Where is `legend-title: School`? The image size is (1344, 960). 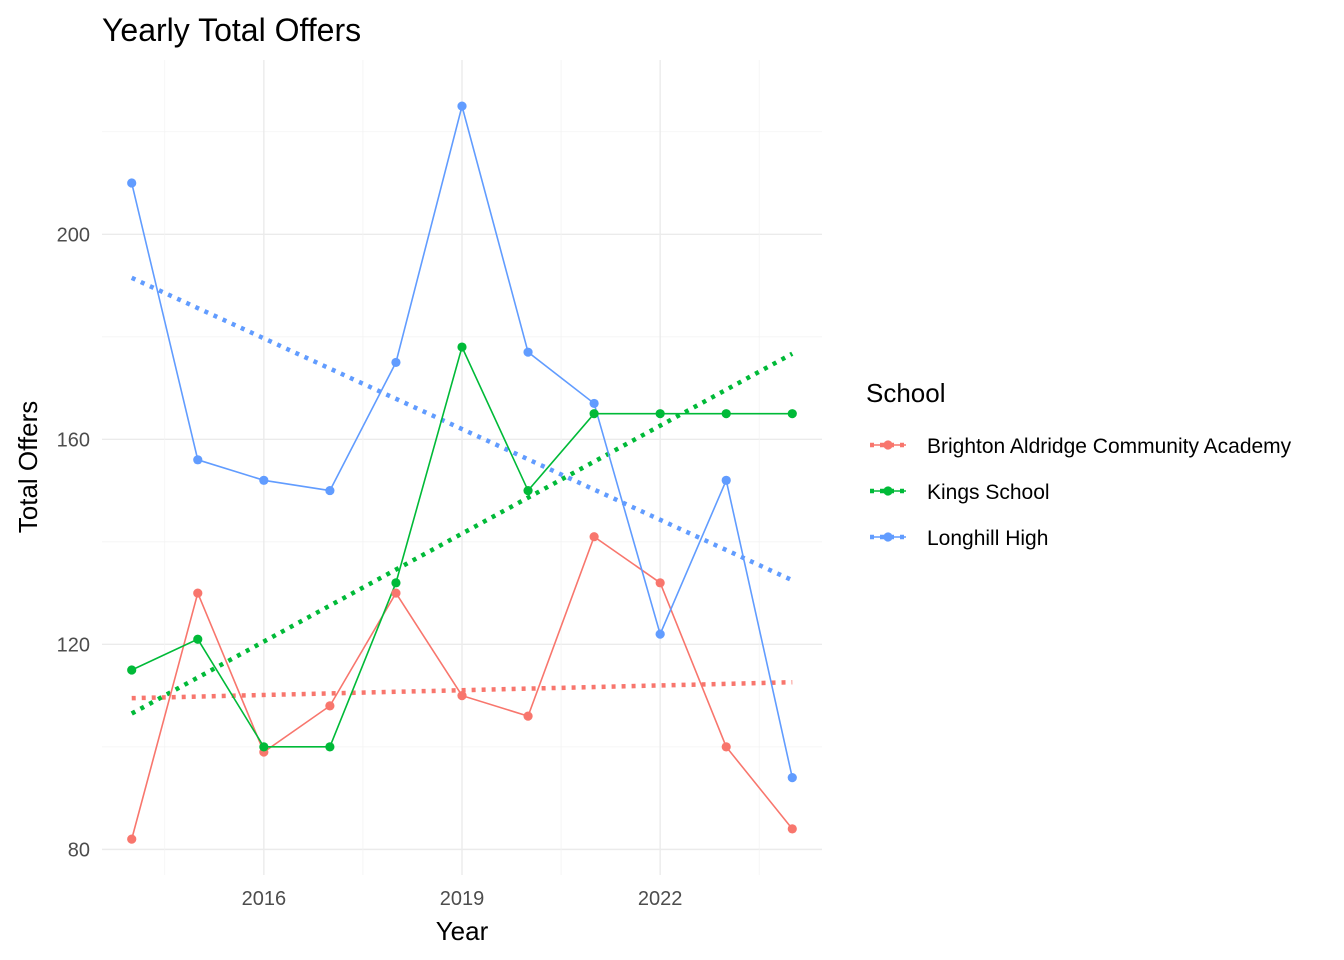 legend-title: School is located at coordinates (906, 393).